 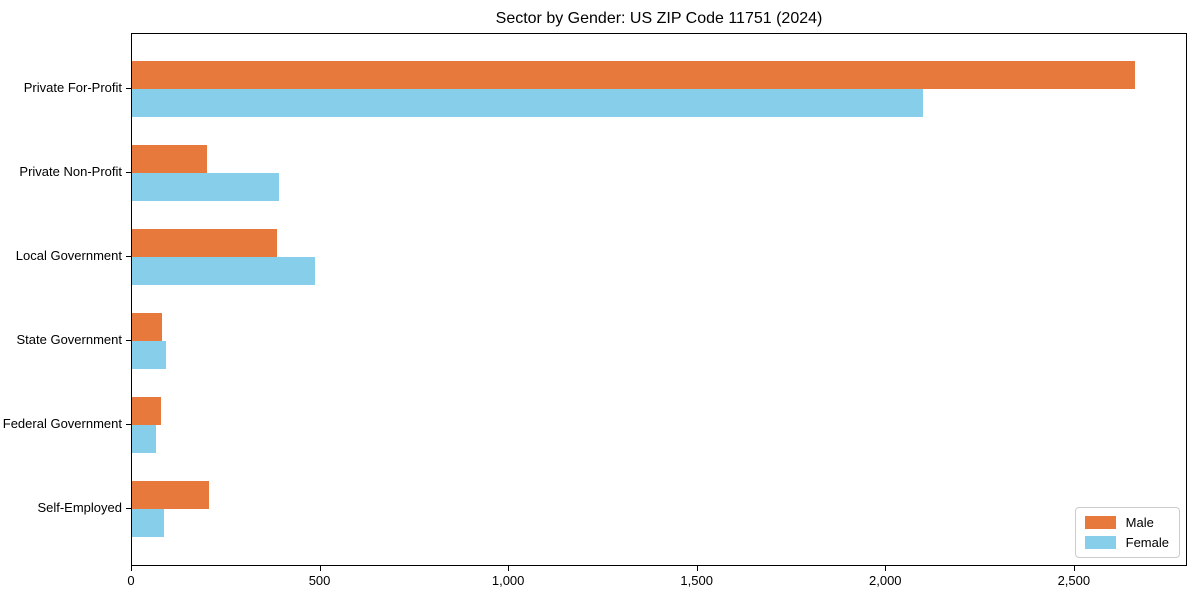 What do you see at coordinates (144, 439) in the screenshot?
I see `bar-female-federal-government` at bounding box center [144, 439].